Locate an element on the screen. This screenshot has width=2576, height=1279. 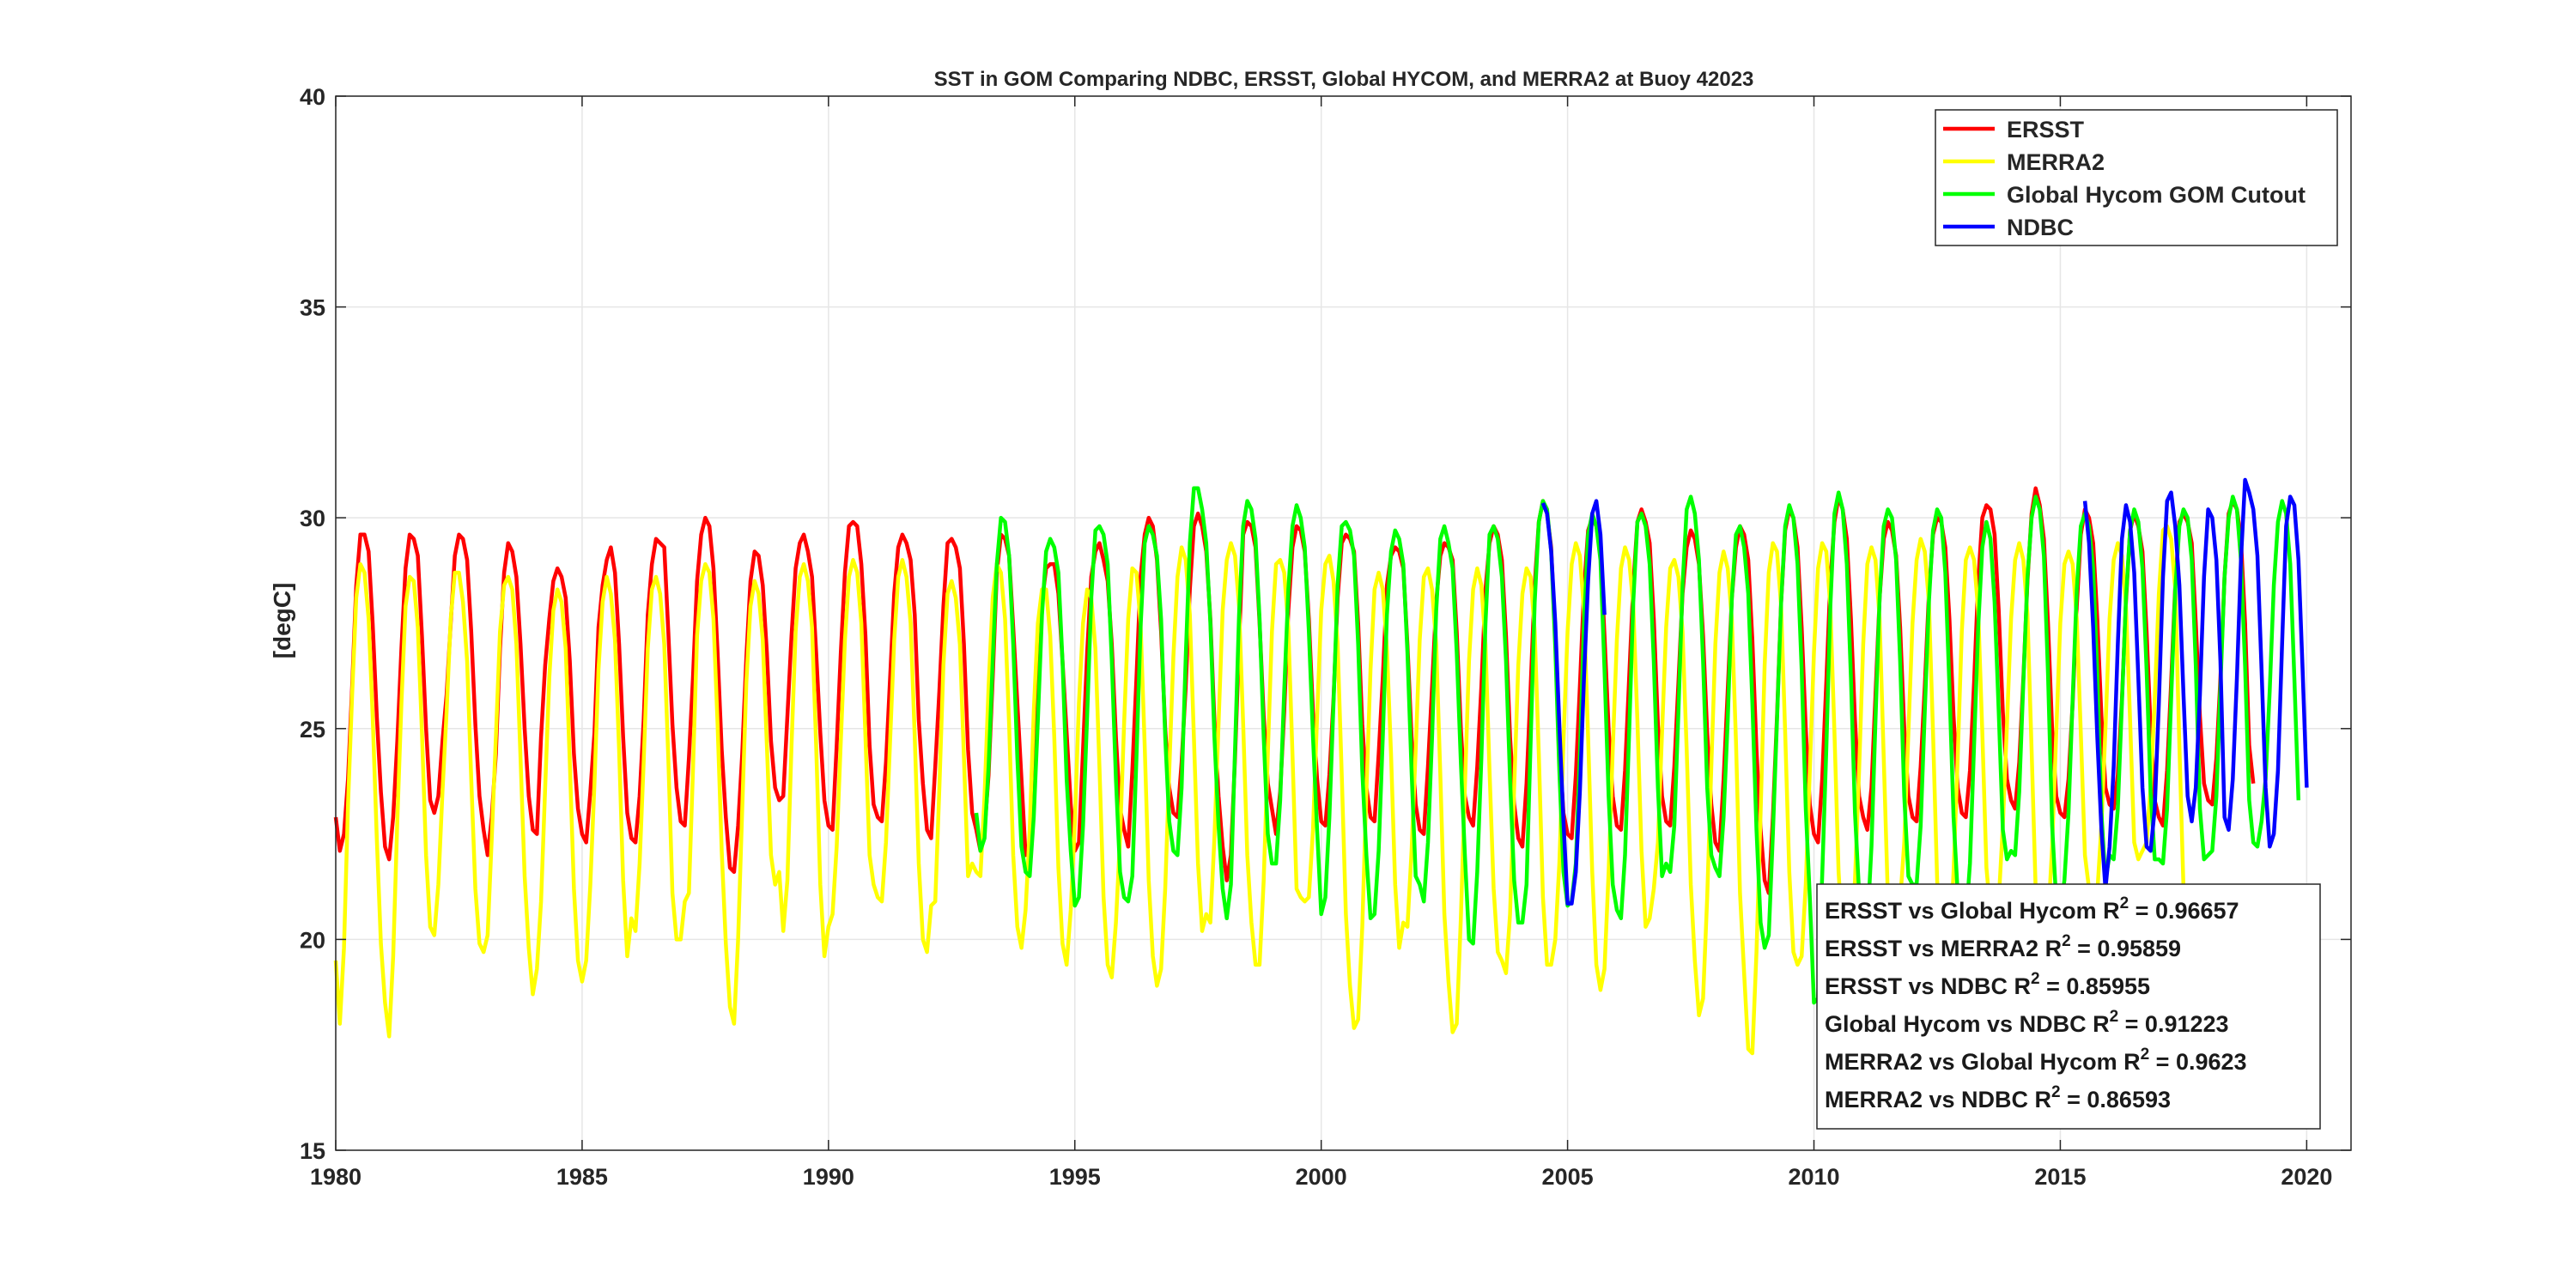
annotation-line: ERSST vs MERRA2 R2 = 0.95859 is located at coordinates (2003, 947).